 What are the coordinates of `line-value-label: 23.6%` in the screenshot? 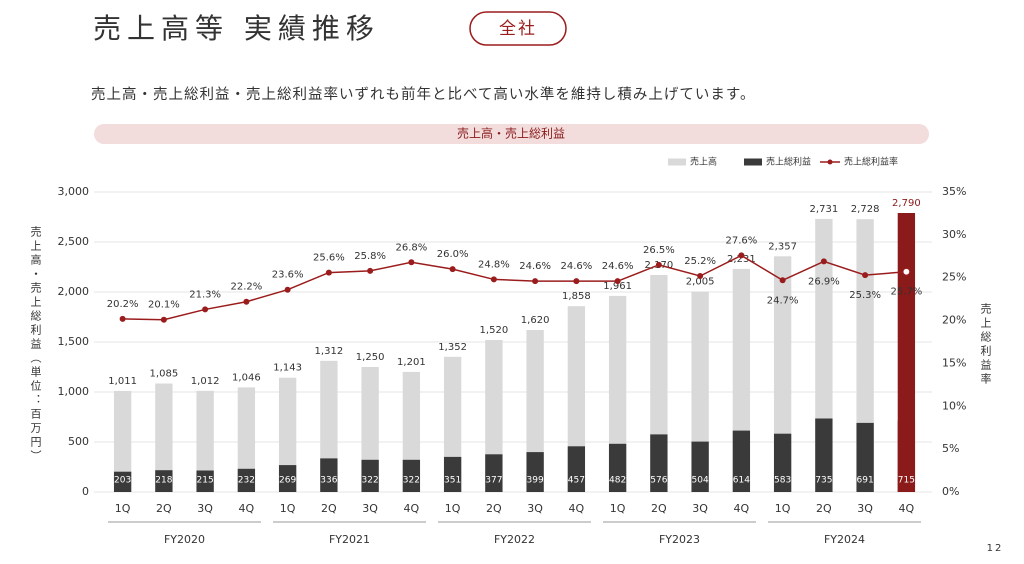 It's located at (288, 275).